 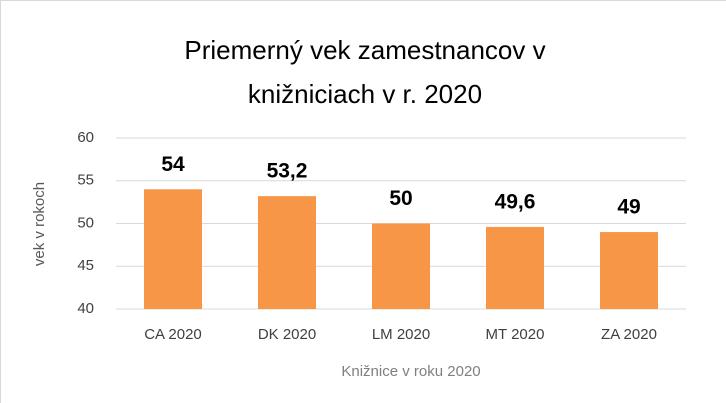 I want to click on y-tick-label: 55, so click(x=85, y=180).